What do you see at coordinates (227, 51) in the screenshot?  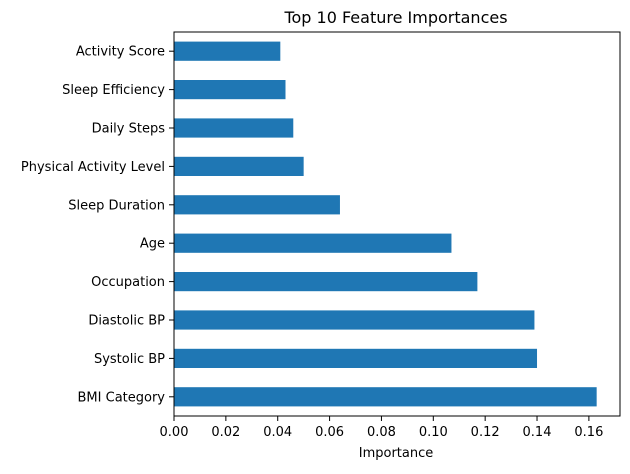 I see `bar-activity-score` at bounding box center [227, 51].